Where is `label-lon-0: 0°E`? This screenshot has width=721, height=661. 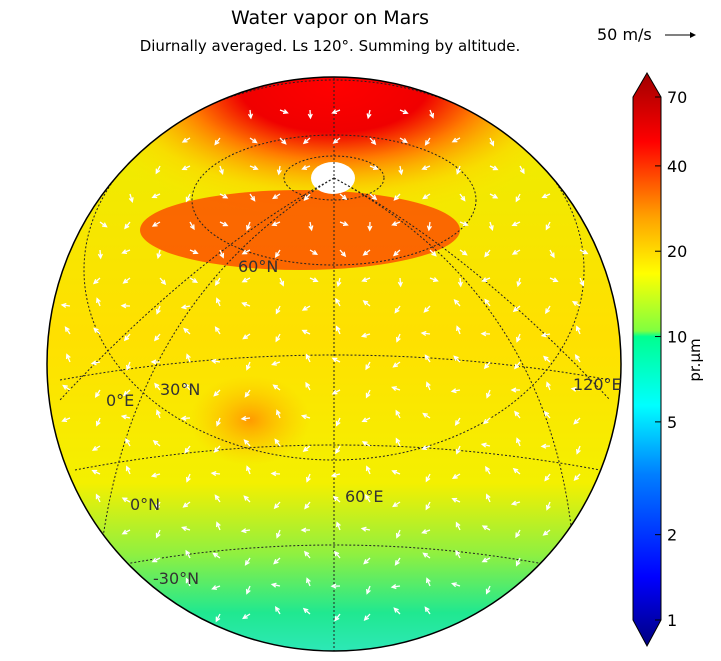 label-lon-0: 0°E is located at coordinates (120, 400).